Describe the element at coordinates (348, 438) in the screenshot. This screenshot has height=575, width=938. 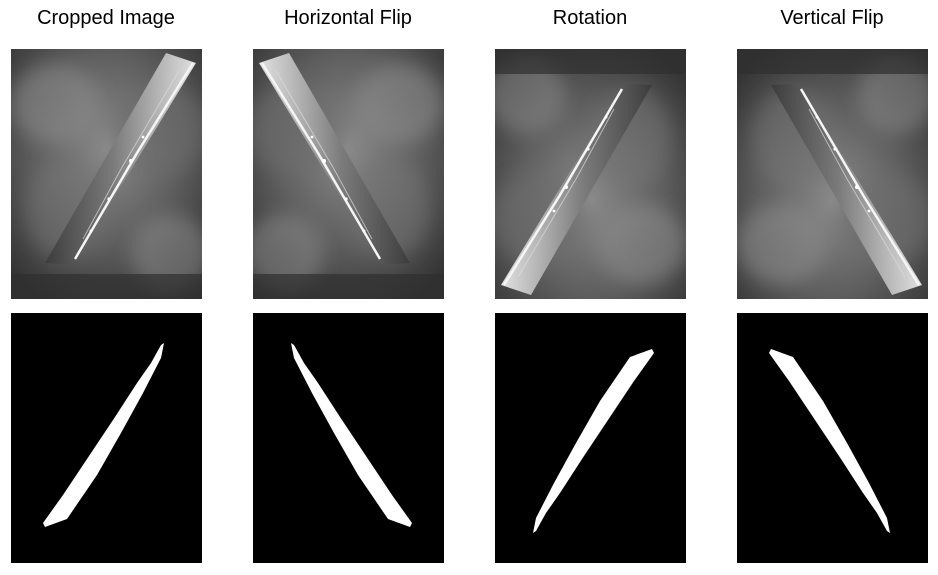
I see `horizontal-flip-mask` at that location.